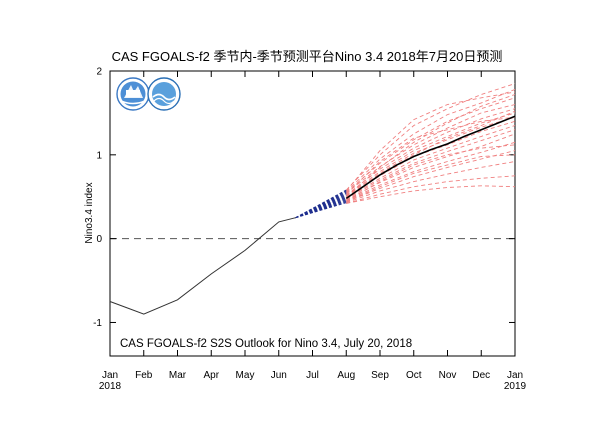 This screenshot has height=423, width=600. Describe the element at coordinates (97, 323) in the screenshot. I see `y-tick-label-3: -1` at that location.